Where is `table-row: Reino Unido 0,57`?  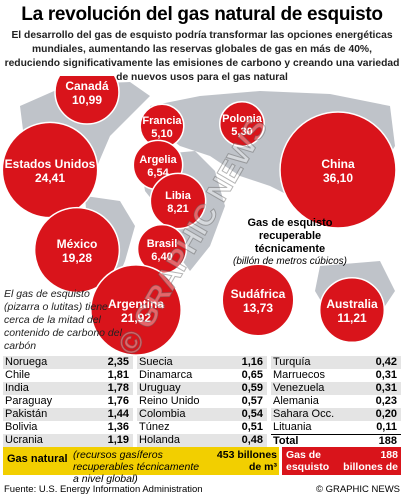
table-row: Reino Unido 0,57 is located at coordinates (202, 401).